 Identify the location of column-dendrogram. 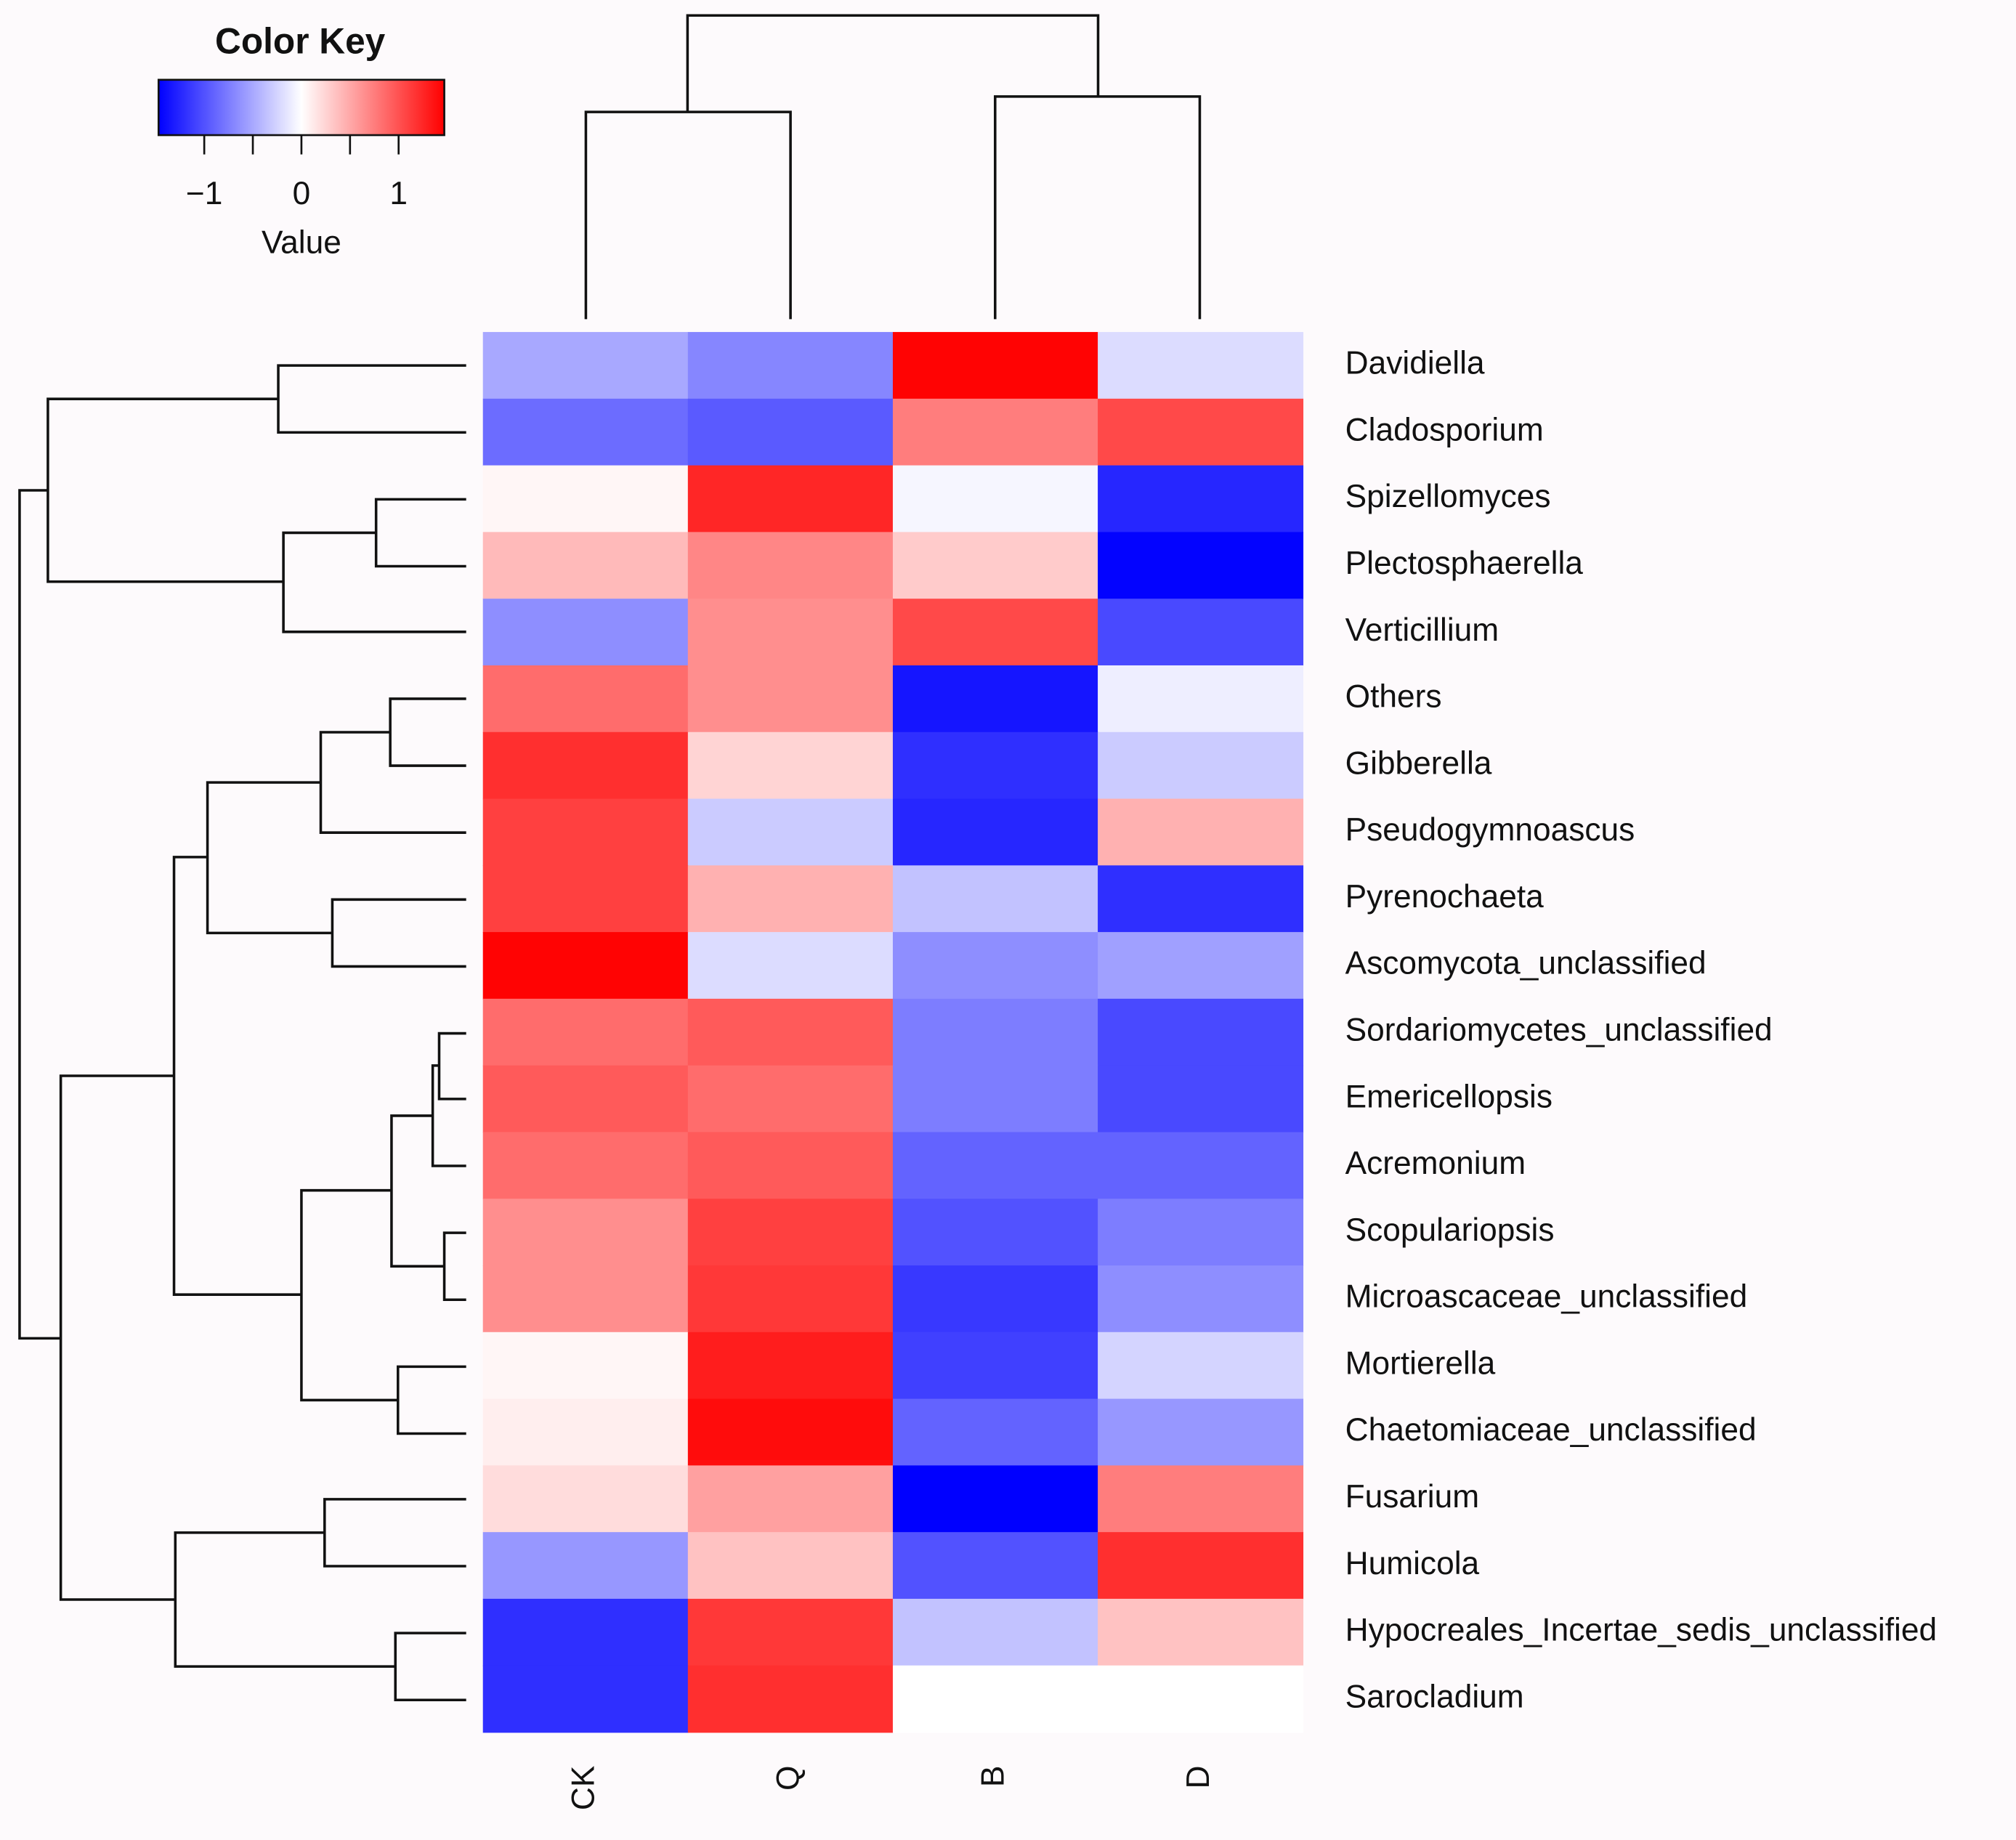
(893, 167).